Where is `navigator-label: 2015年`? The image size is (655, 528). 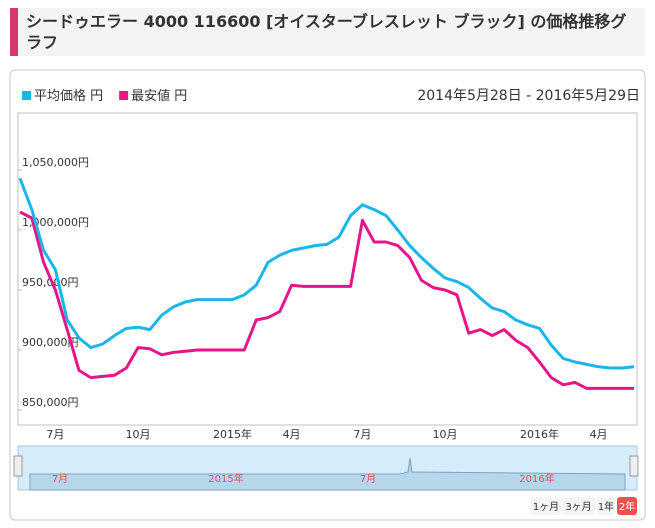
navigator-label: 2015年 is located at coordinates (225, 478).